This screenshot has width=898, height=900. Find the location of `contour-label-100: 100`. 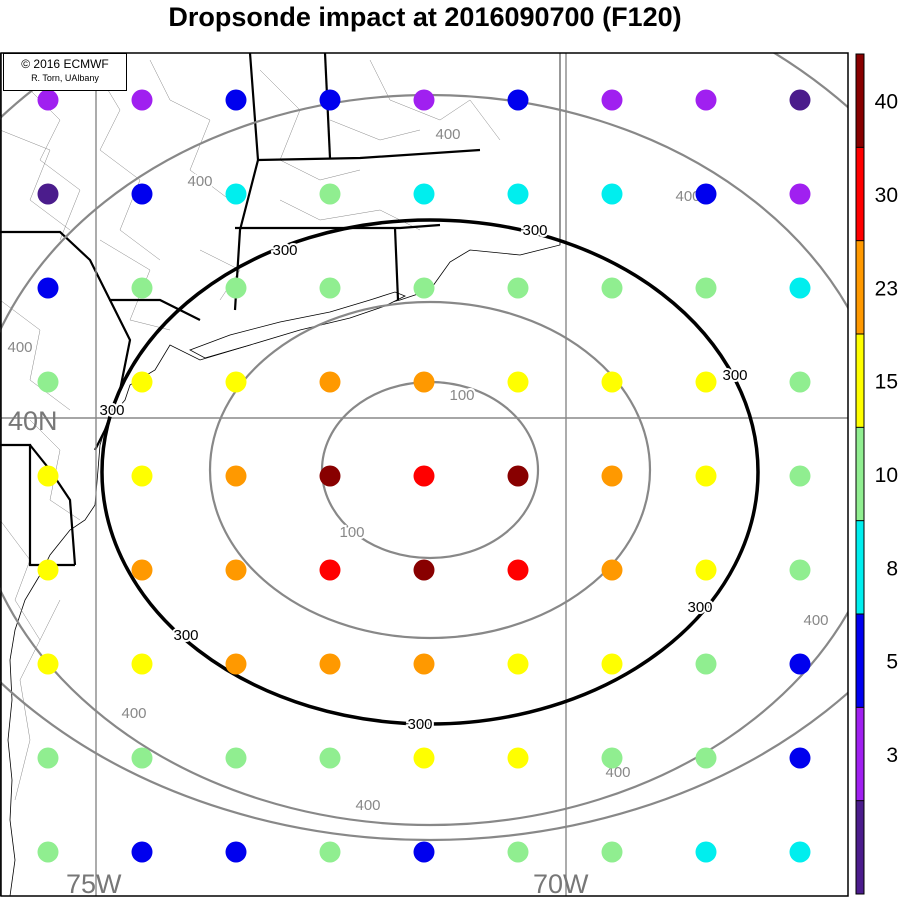

contour-label-100: 100 is located at coordinates (351, 532).